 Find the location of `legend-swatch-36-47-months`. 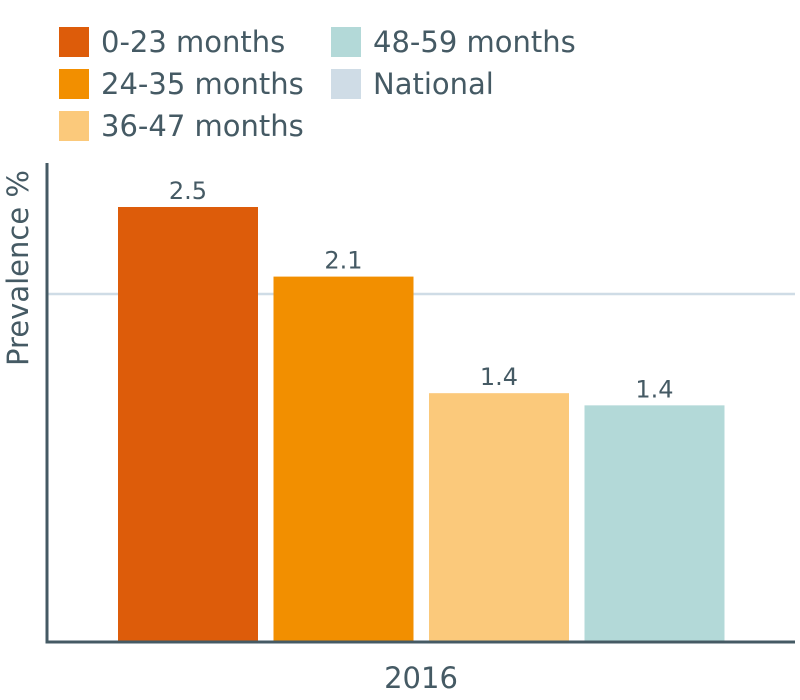

legend-swatch-36-47-months is located at coordinates (74, 126).